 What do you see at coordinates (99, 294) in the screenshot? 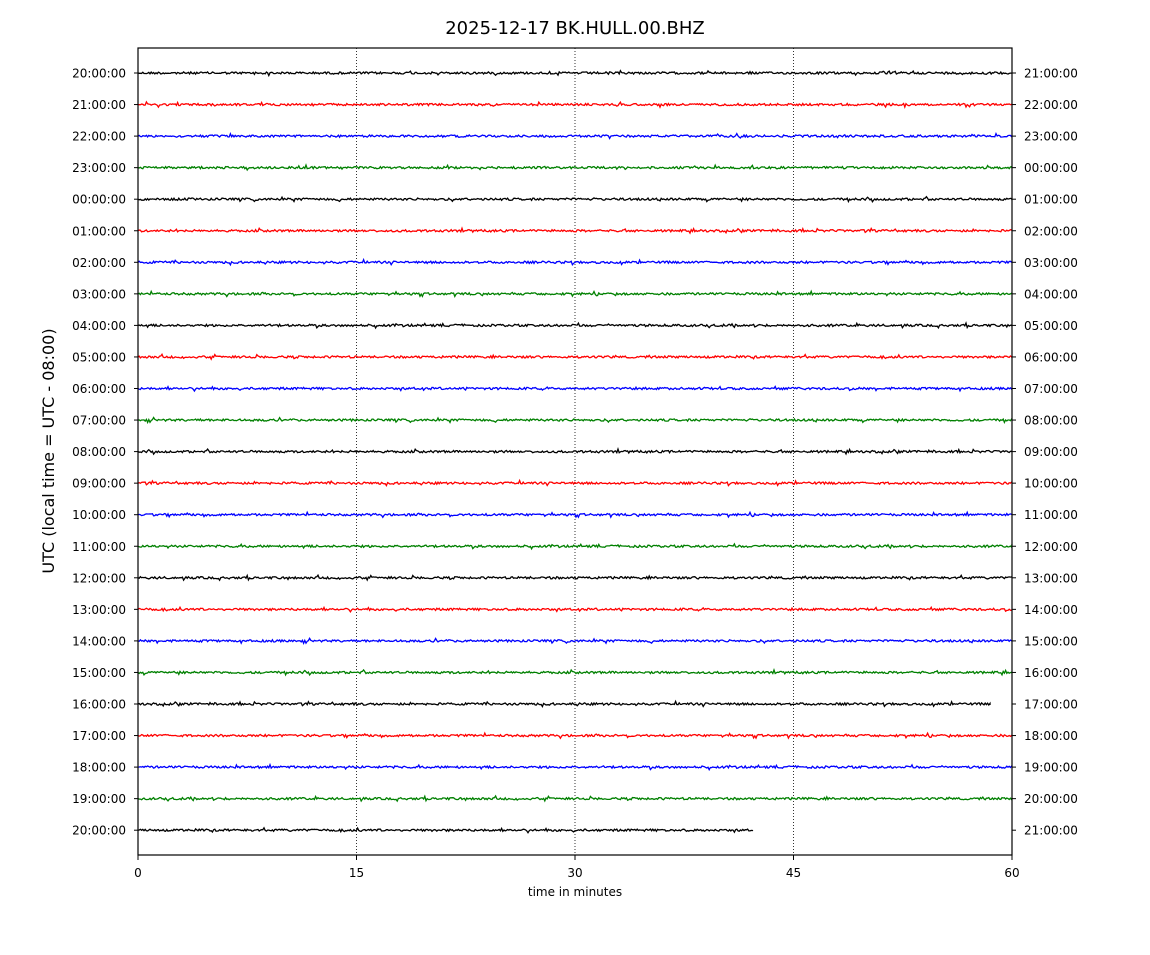
I see `left-tick-label: 03:00:00` at bounding box center [99, 294].